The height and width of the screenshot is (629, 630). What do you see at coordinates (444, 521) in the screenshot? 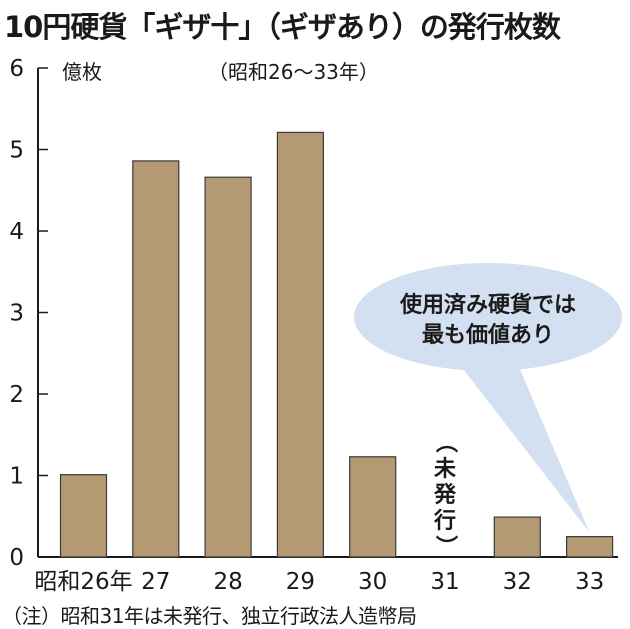
I see `unissued-char: 行` at bounding box center [444, 521].